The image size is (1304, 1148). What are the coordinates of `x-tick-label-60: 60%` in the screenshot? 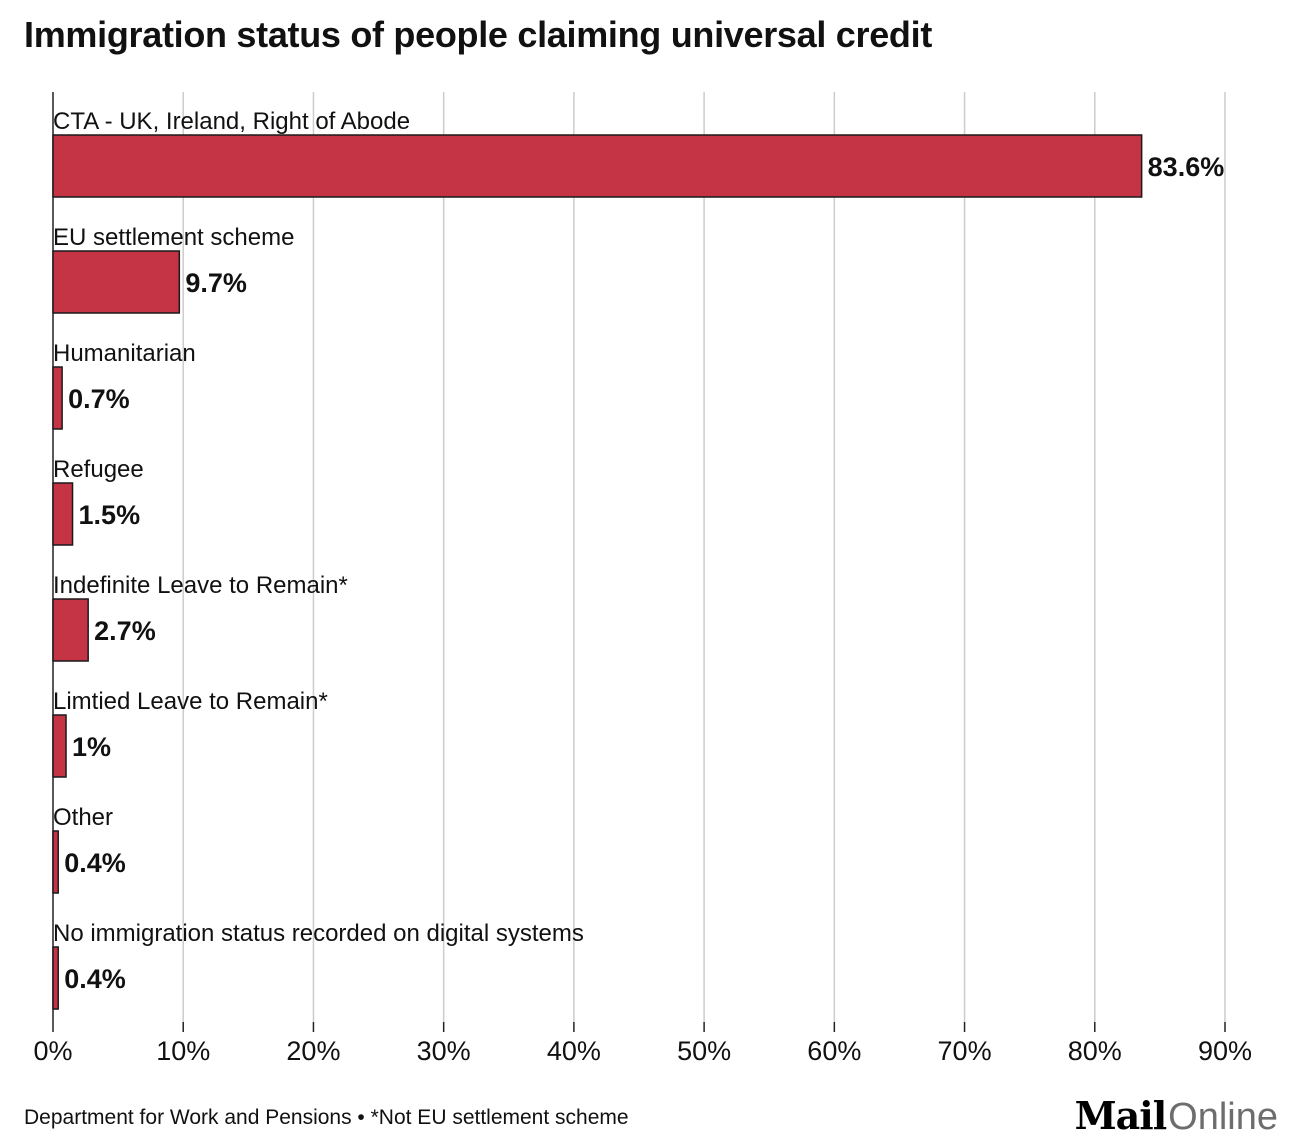 It's located at (834, 1051).